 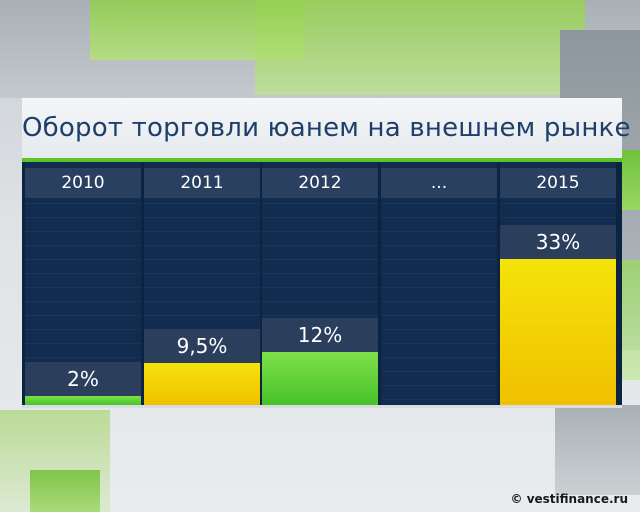 I want to click on category-label: 2012, so click(x=320, y=183).